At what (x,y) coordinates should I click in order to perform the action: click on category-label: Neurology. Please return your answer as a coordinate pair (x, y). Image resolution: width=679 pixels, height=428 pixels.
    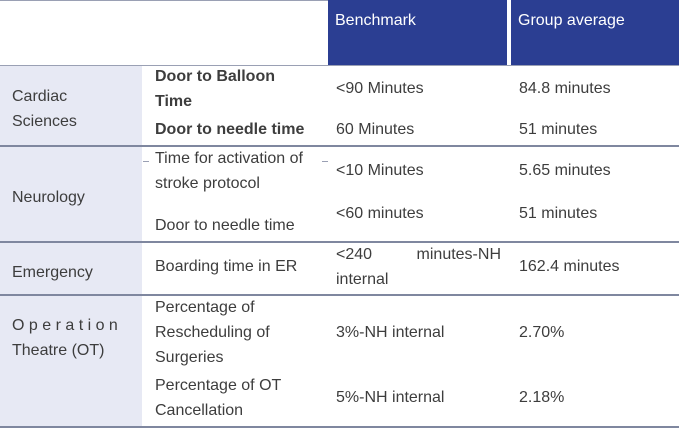
    Looking at the image, I should click on (48, 197).